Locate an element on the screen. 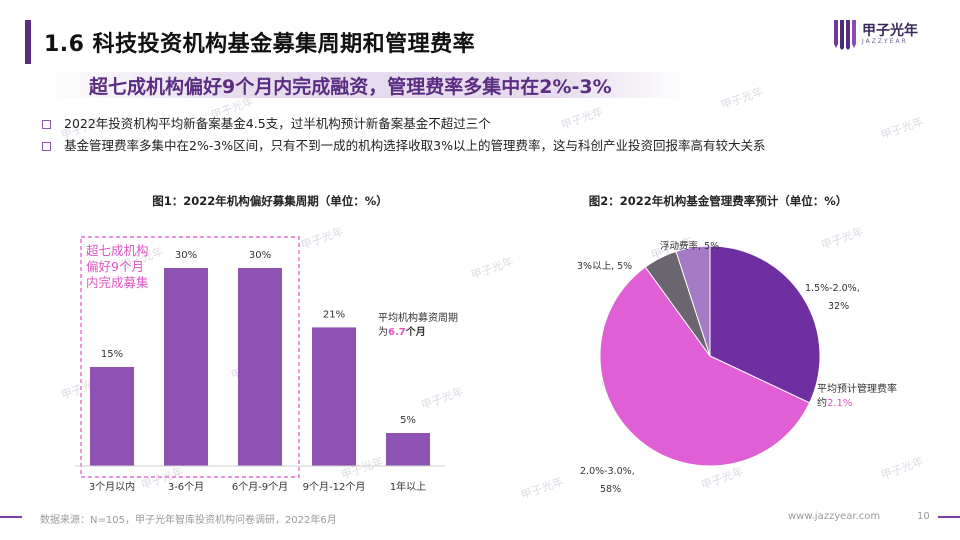 The height and width of the screenshot is (540, 960). highlight-text-line-3: 内完成募集 is located at coordinates (117, 282).